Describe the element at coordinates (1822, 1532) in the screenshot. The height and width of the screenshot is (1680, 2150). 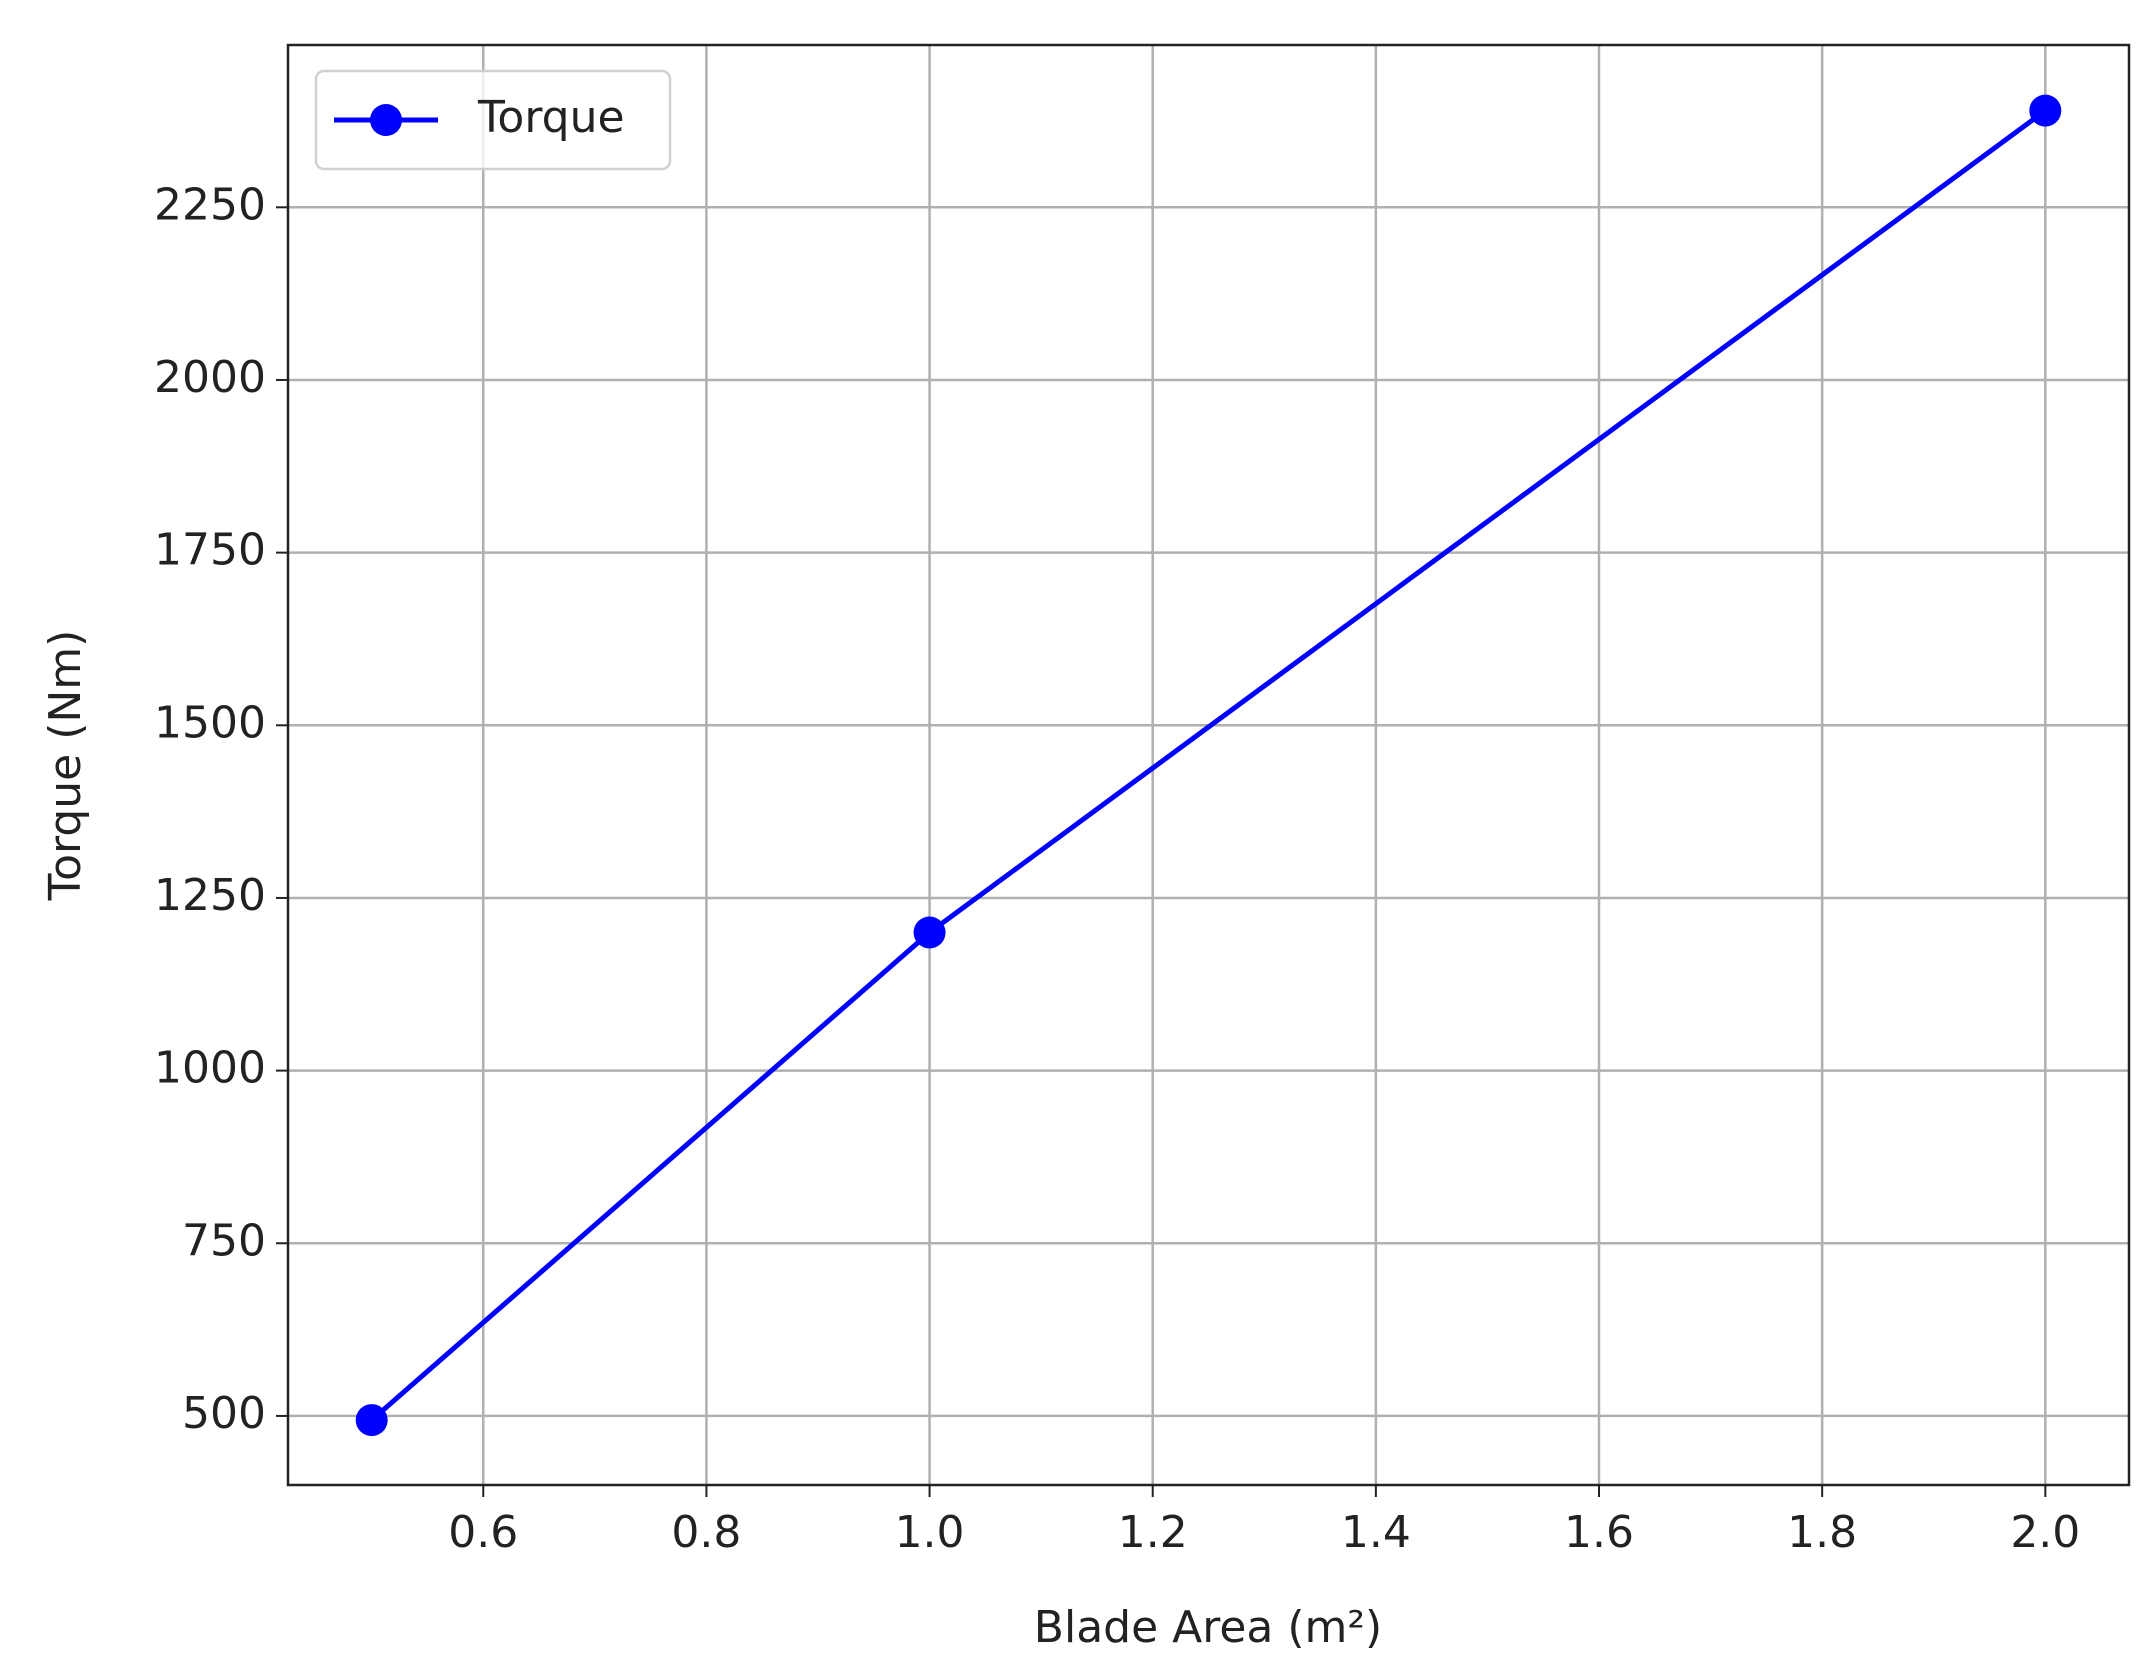
I see `x-tick-label: 1.8` at that location.